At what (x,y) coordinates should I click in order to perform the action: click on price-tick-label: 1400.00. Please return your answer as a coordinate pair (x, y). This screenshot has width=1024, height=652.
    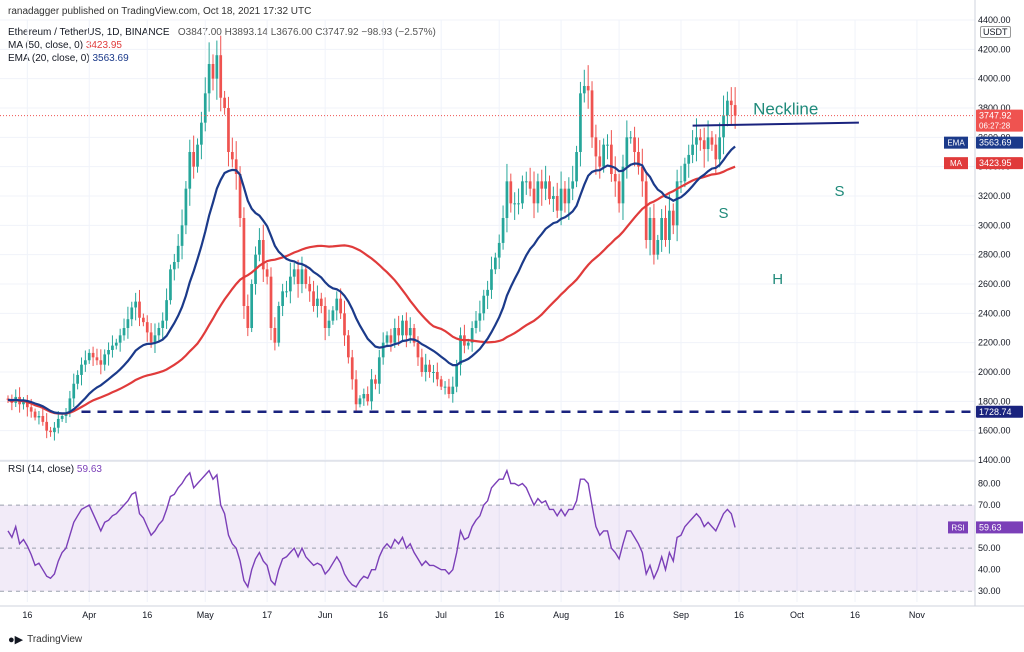
    Looking at the image, I should click on (994, 460).